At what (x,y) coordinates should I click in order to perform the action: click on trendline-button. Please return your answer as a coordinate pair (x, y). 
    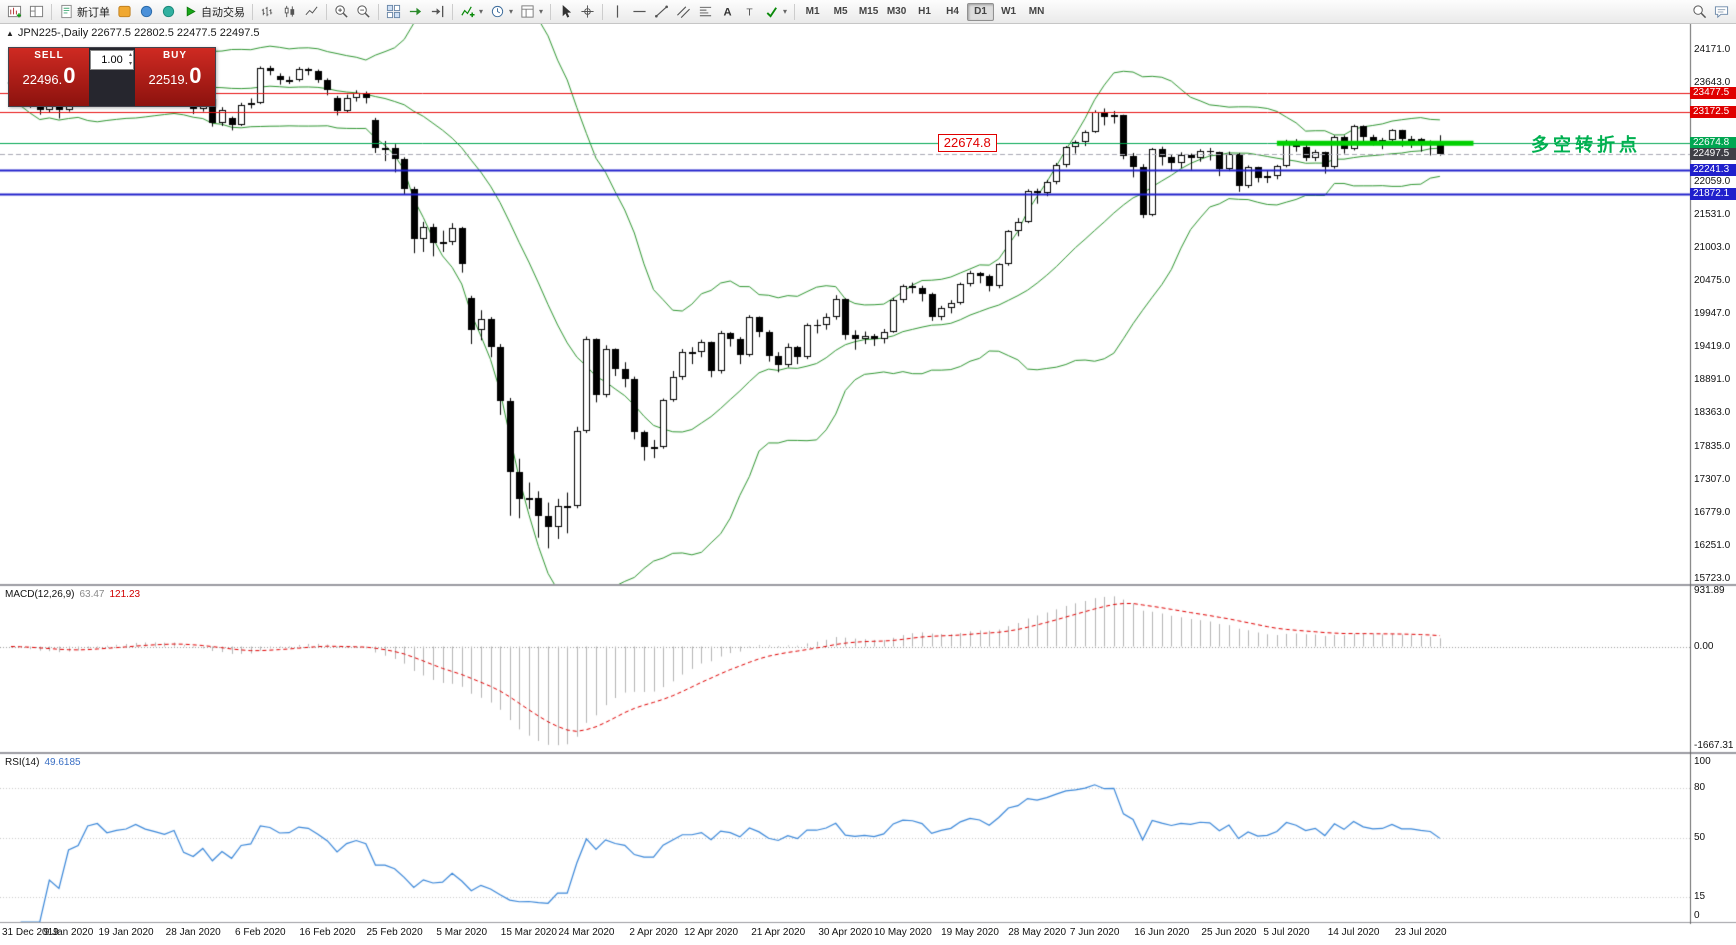
    Looking at the image, I should click on (661, 12).